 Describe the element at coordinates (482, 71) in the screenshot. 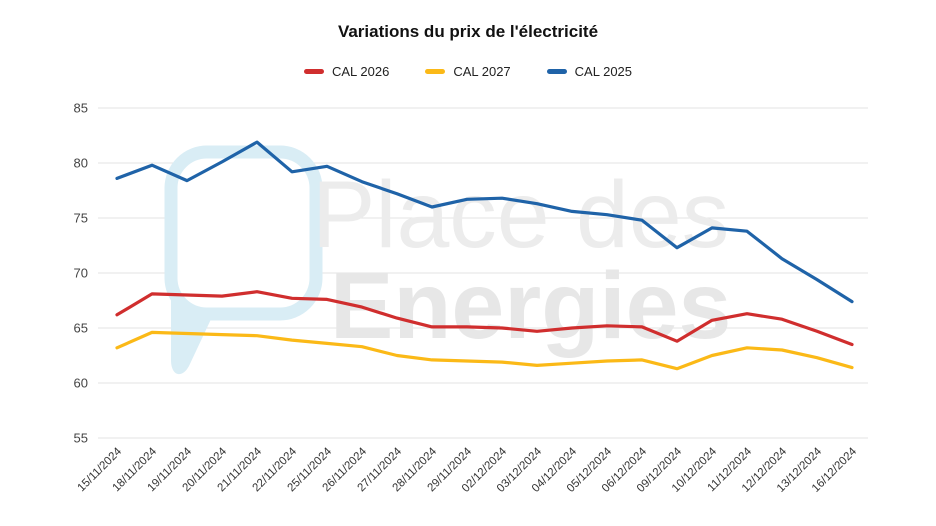

I see `legend-label: CAL 2027` at that location.